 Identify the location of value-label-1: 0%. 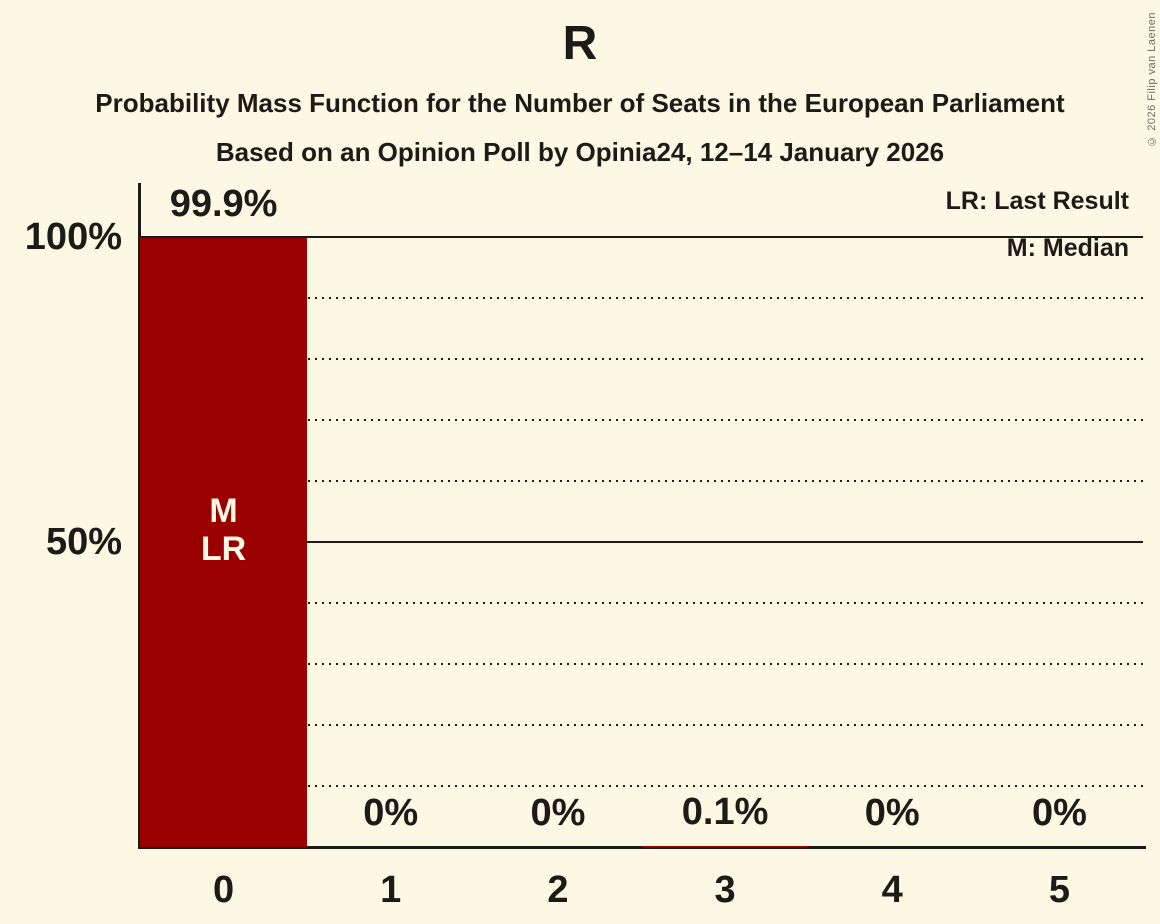
(391, 813).